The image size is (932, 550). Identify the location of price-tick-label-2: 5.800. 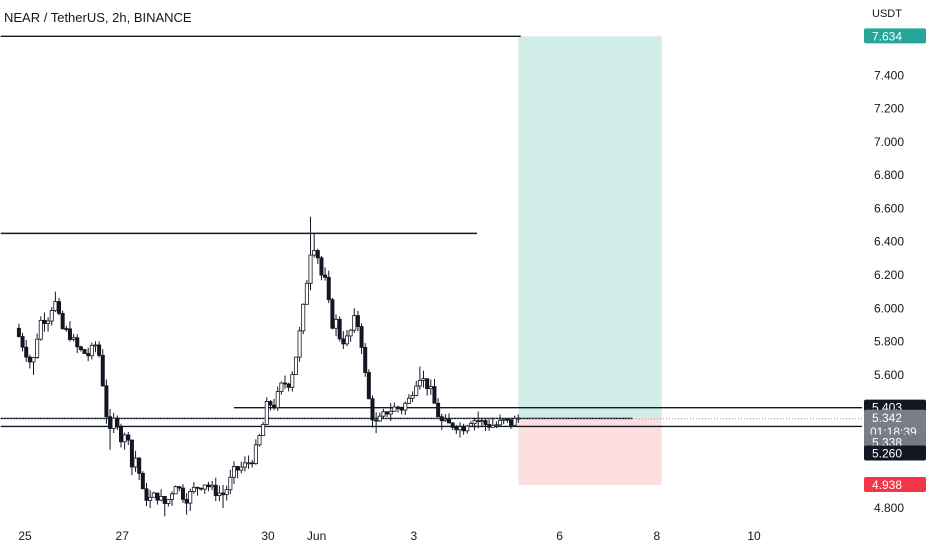
(889, 342).